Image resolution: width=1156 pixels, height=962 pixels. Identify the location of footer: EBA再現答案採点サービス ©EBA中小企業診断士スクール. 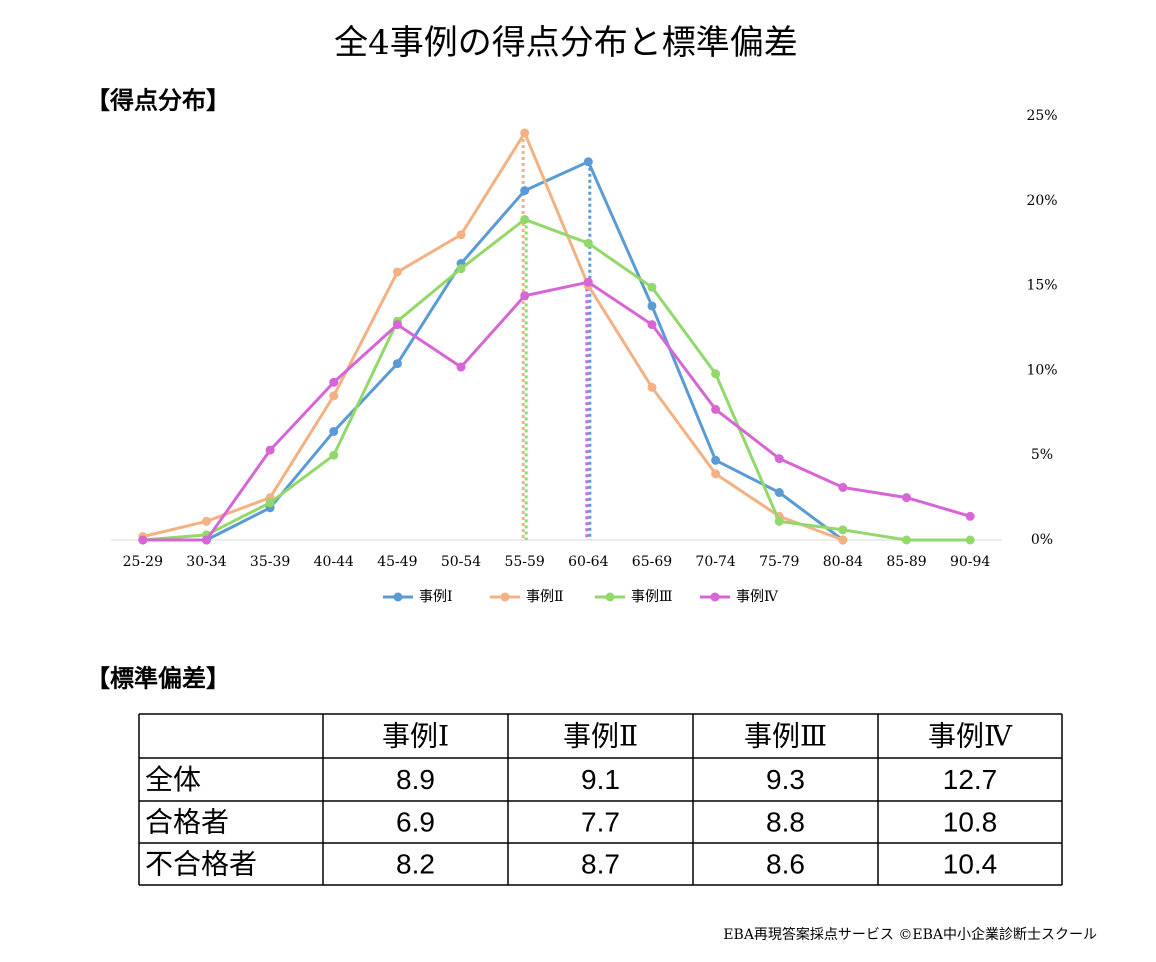
(910, 934).